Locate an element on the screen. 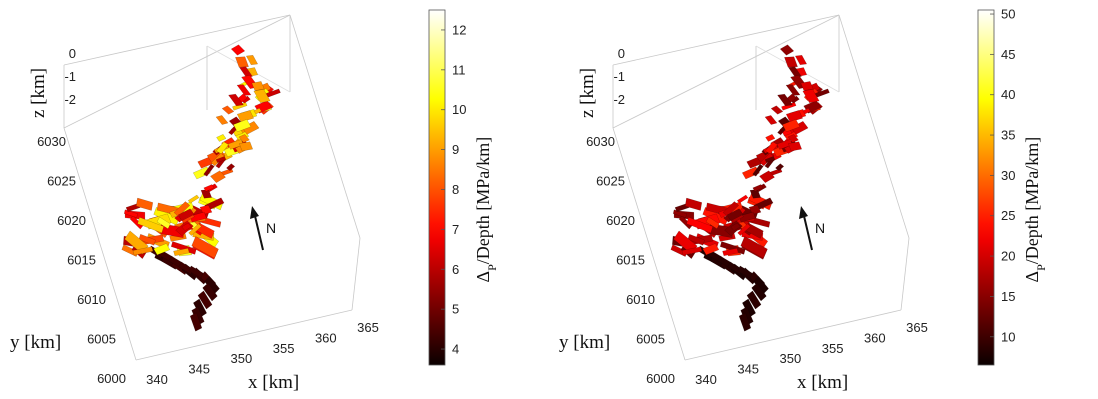 The width and height of the screenshot is (1098, 399). colorbar is located at coordinates (437, 187).